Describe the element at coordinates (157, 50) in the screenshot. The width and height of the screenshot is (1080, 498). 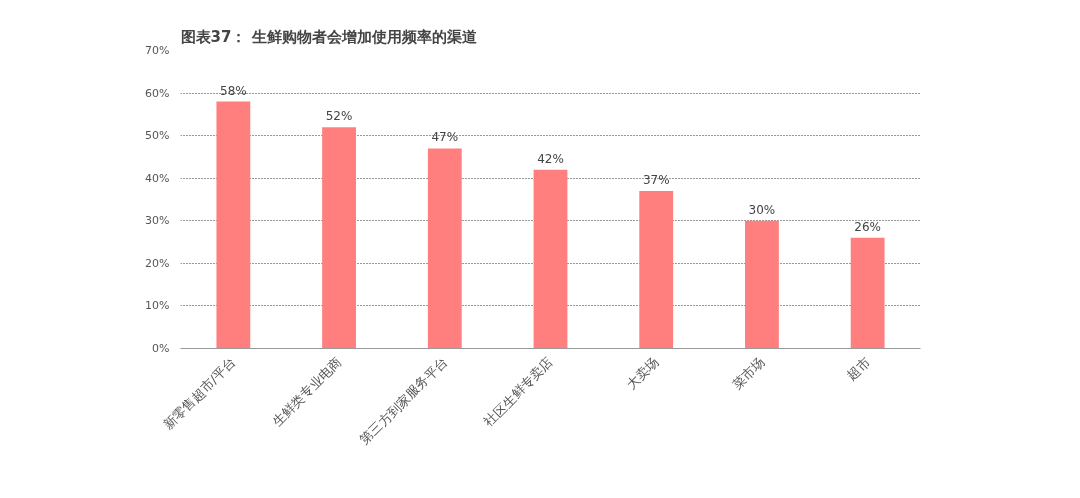
I see `y-tick-label: 70%` at that location.